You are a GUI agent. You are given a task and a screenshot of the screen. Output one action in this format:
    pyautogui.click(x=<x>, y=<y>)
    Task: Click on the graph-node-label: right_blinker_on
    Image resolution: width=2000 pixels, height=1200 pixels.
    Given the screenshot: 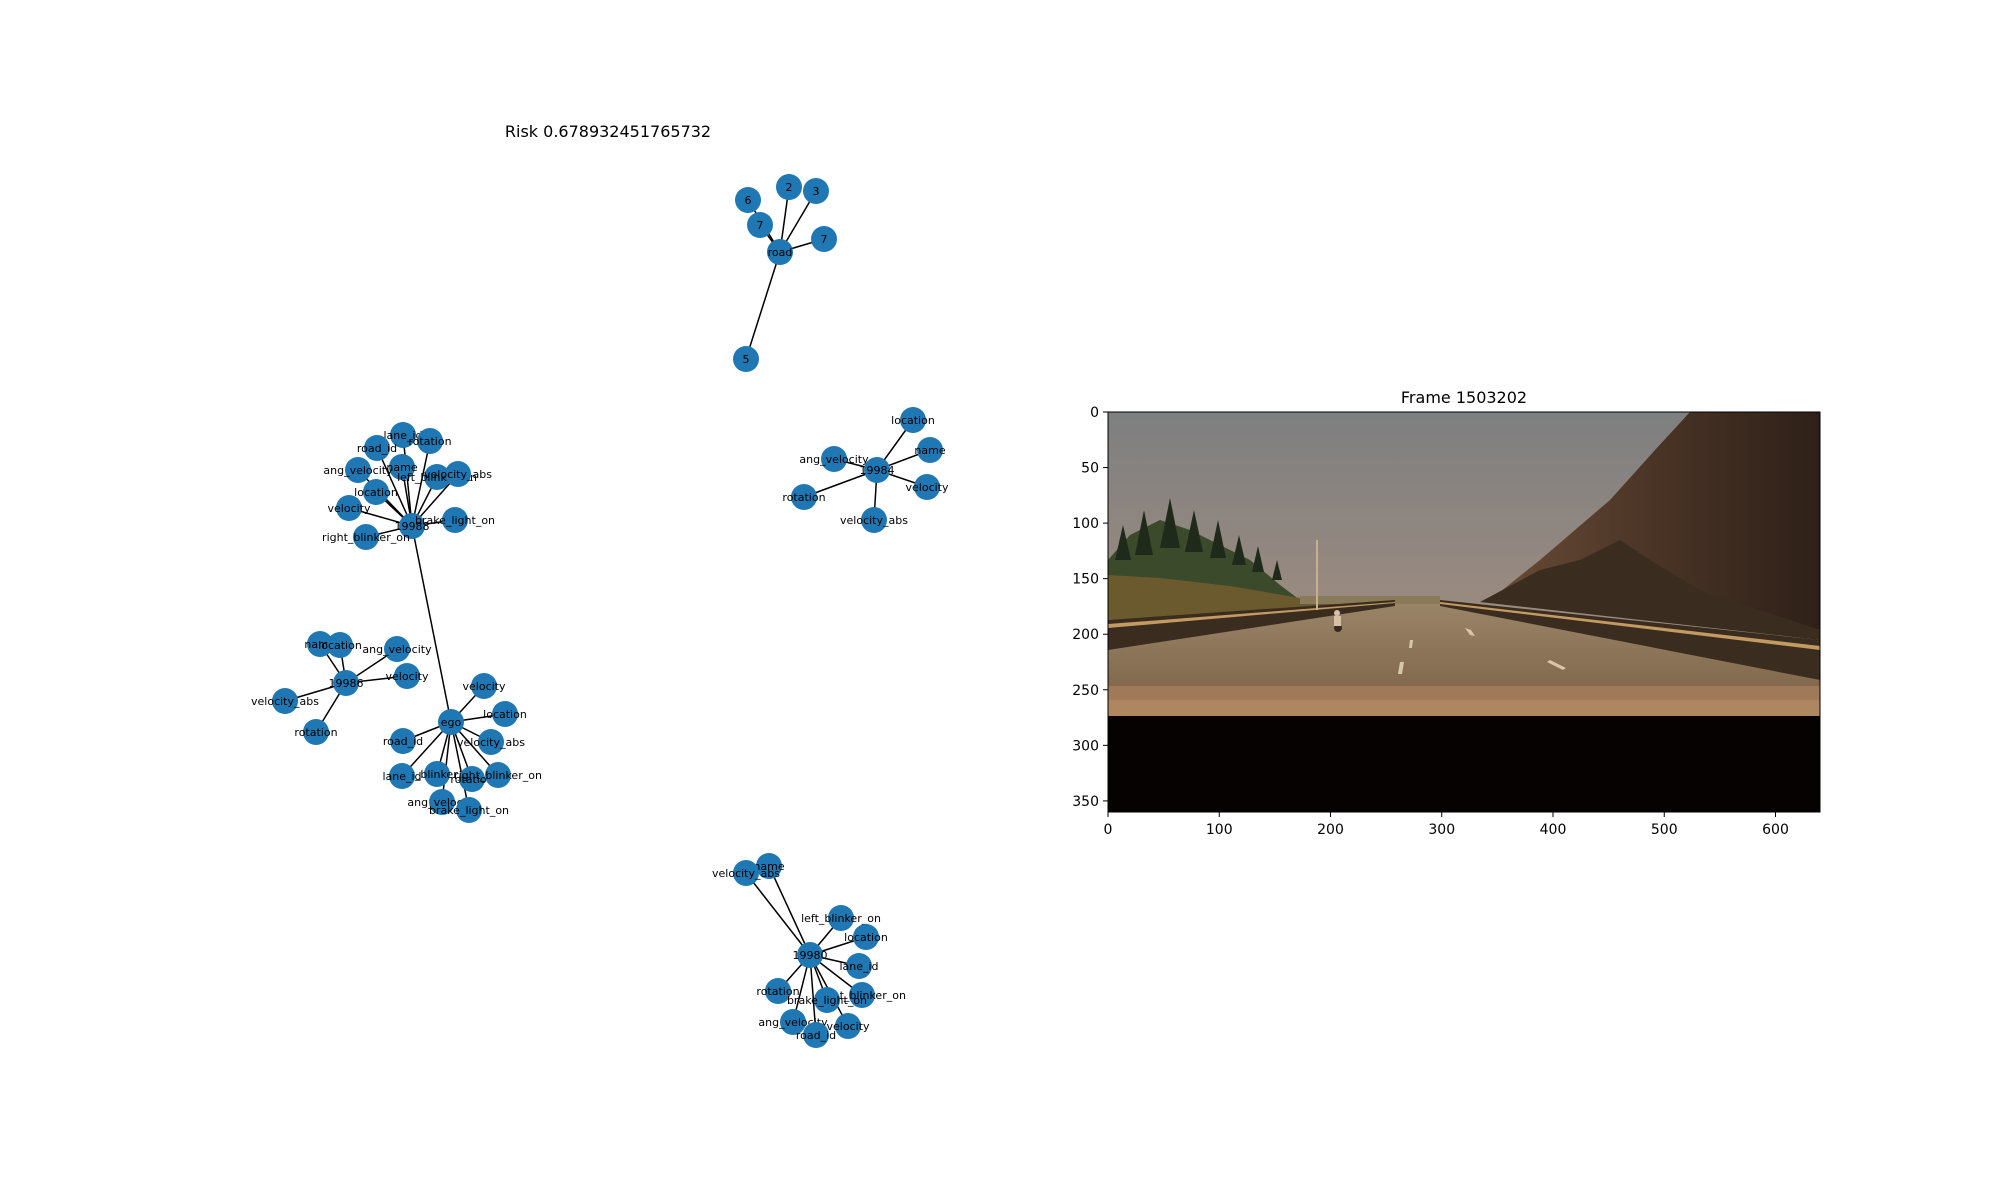 What is the action you would take?
    pyautogui.click(x=862, y=995)
    